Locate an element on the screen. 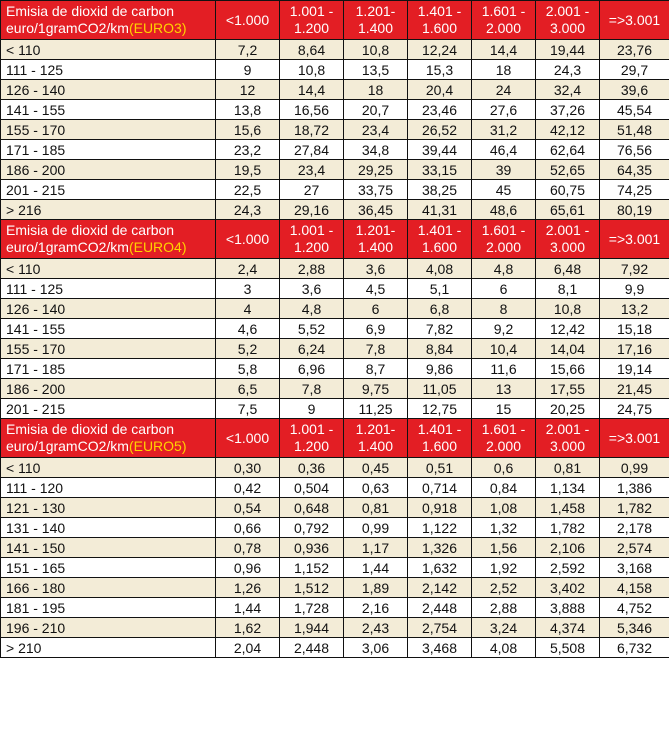 This screenshot has height=750, width=669. tax-value-cell: 27 is located at coordinates (311, 189).